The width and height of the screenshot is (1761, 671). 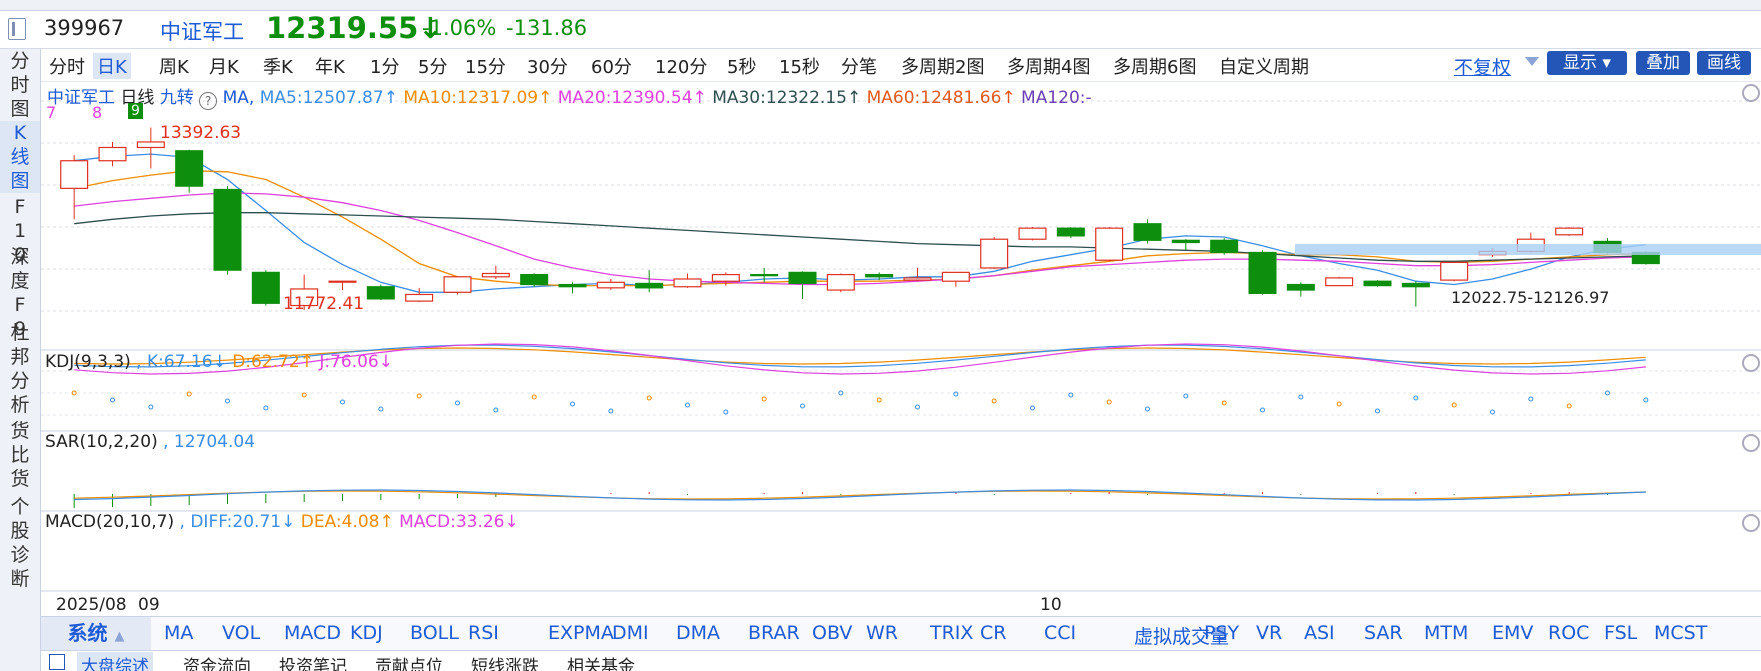 I want to click on indicator-tab-cci: CCI, so click(x=1060, y=633).